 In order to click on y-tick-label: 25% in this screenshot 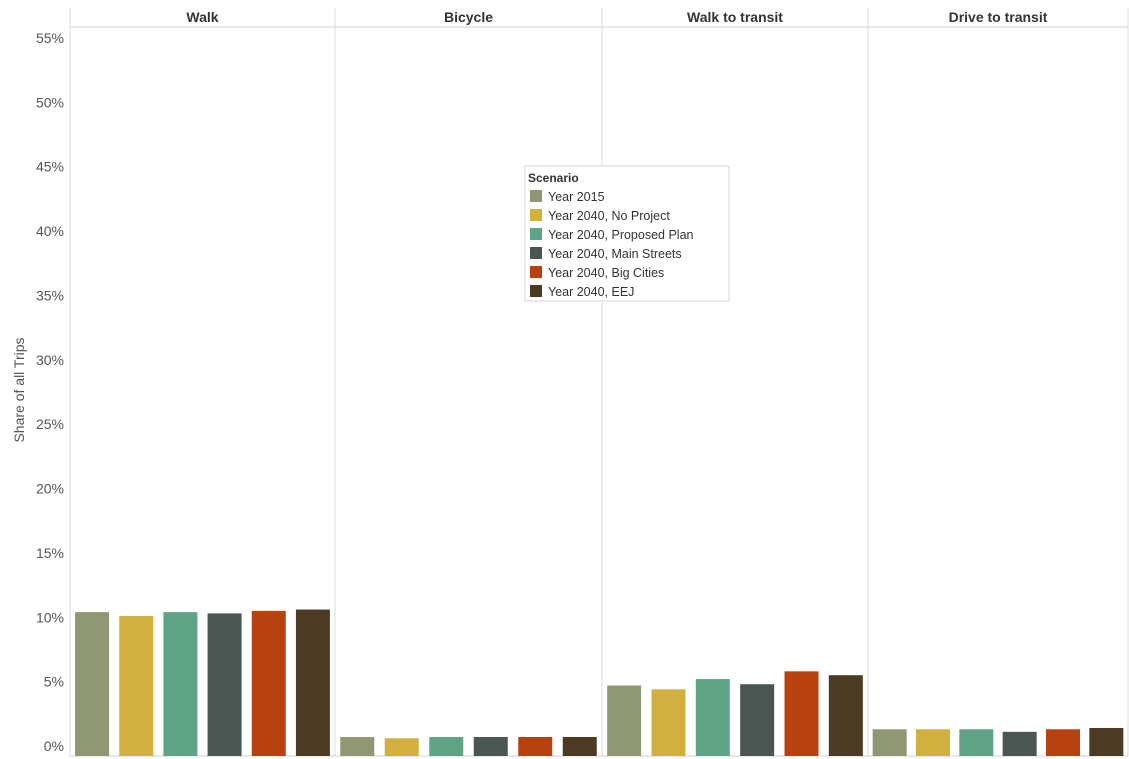, I will do `click(50, 424)`.